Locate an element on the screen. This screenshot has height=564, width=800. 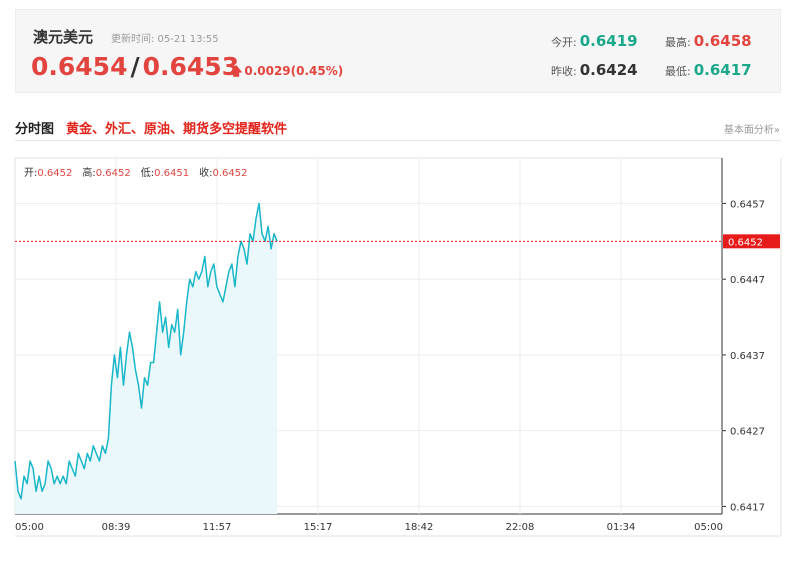
low-label: 最低: is located at coordinates (678, 71).